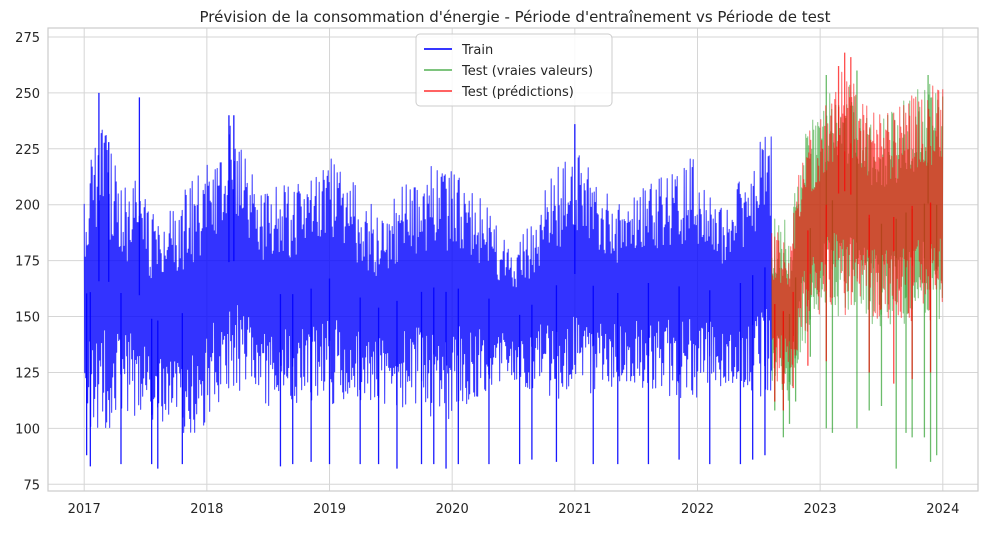 The width and height of the screenshot is (988, 533). I want to click on y-axis-ticks: 75 100 125 150 175 200 225 250 275, so click(27, 262).